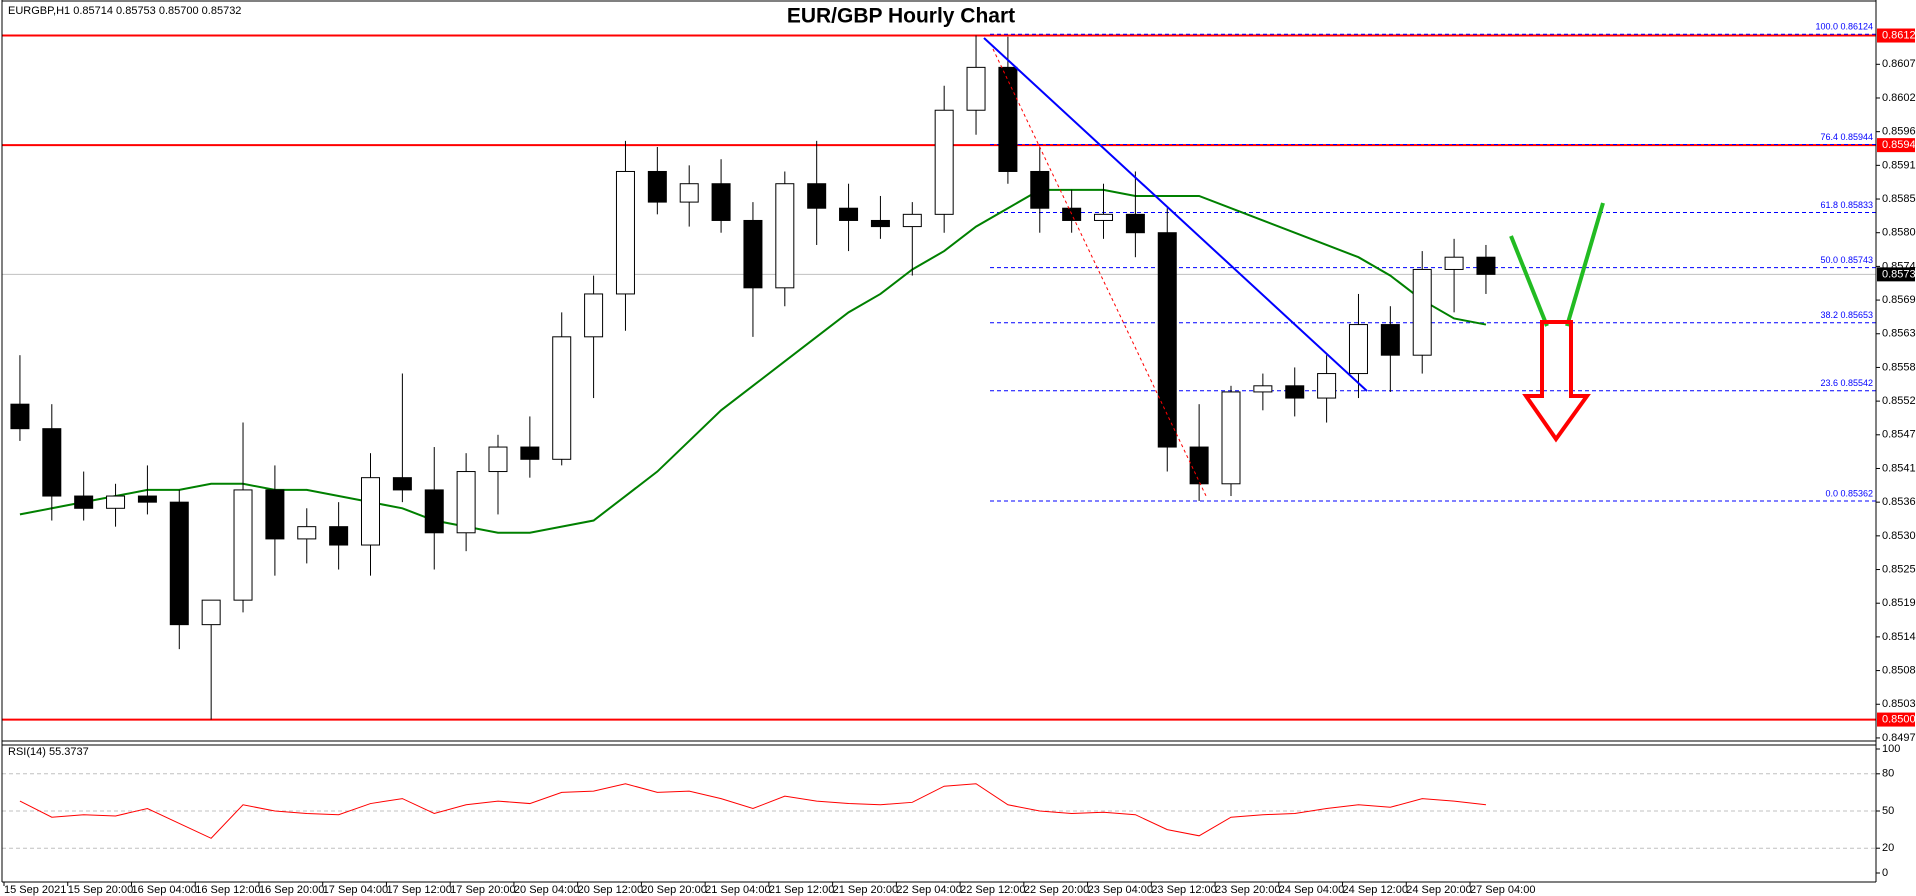  What do you see at coordinates (1899, 738) in the screenshot?
I see `y-tick-label: 0.84975` at bounding box center [1899, 738].